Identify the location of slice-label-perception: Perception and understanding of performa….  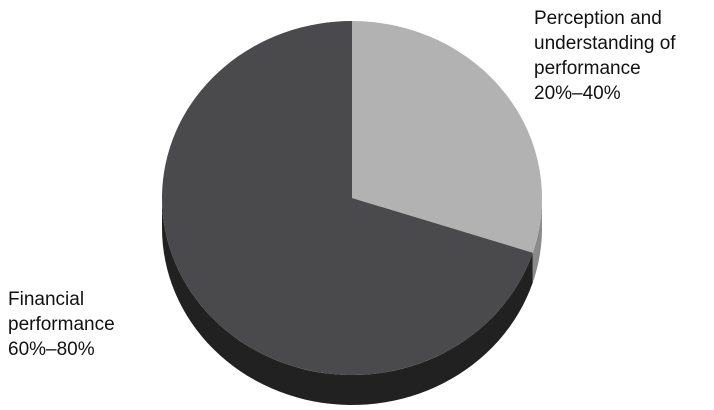
(605, 56).